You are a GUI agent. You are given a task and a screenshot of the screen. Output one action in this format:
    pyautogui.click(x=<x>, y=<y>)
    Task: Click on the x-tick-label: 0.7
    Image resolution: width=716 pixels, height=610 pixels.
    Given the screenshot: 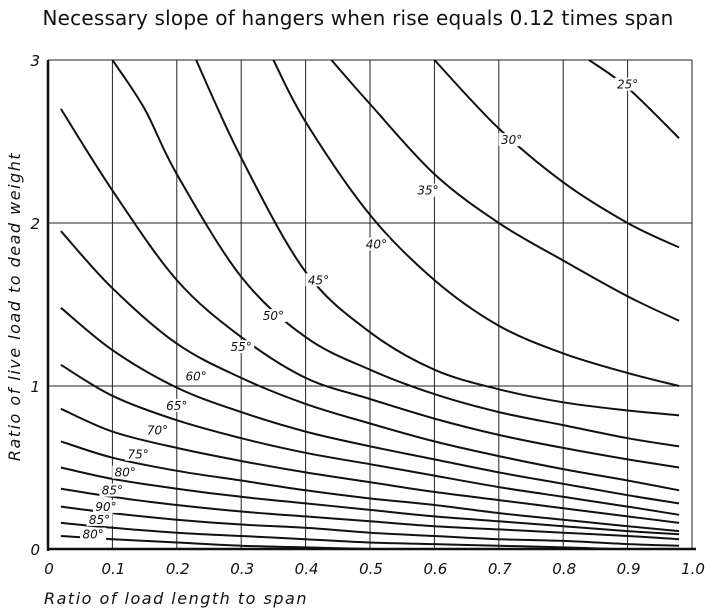 What is the action you would take?
    pyautogui.click(x=500, y=569)
    